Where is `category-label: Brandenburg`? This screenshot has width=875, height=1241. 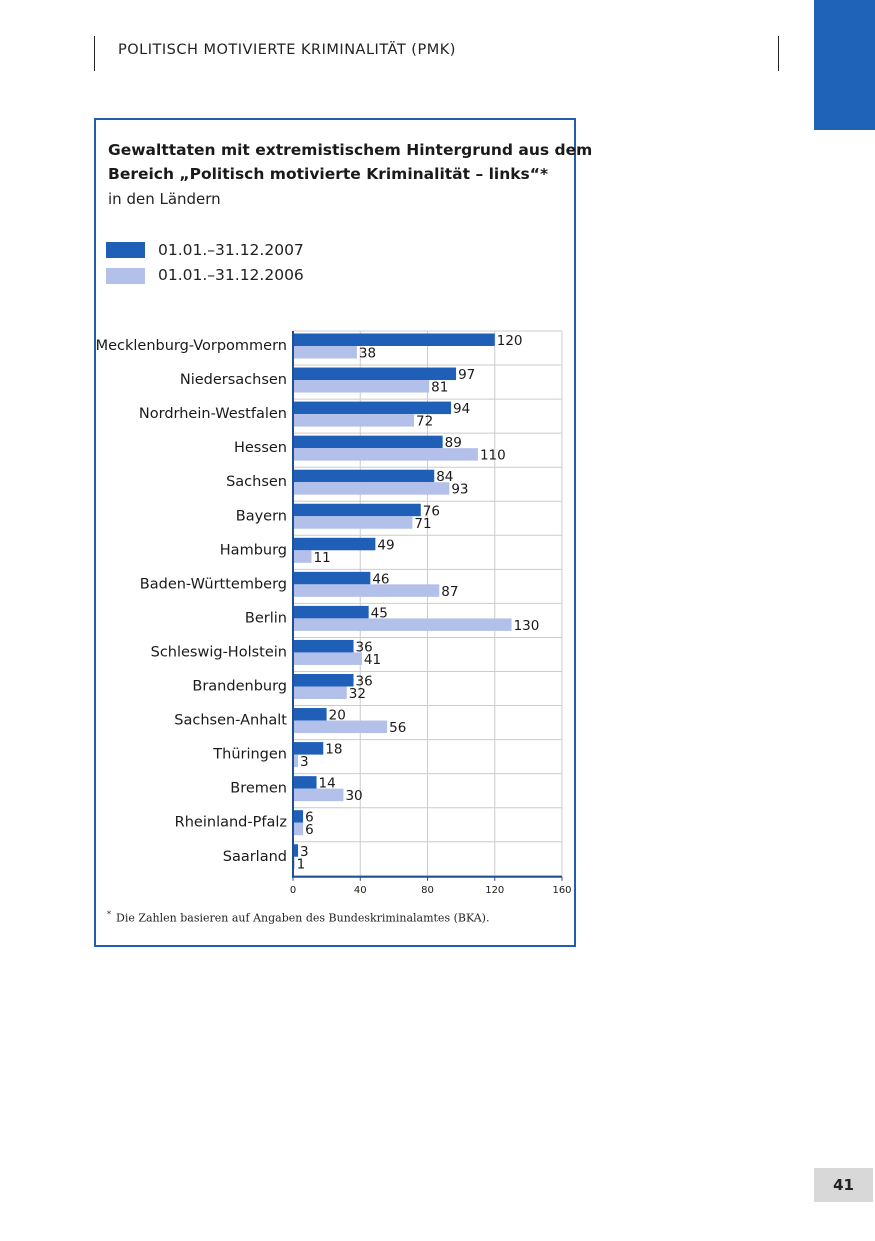 category-label: Brandenburg is located at coordinates (239, 687).